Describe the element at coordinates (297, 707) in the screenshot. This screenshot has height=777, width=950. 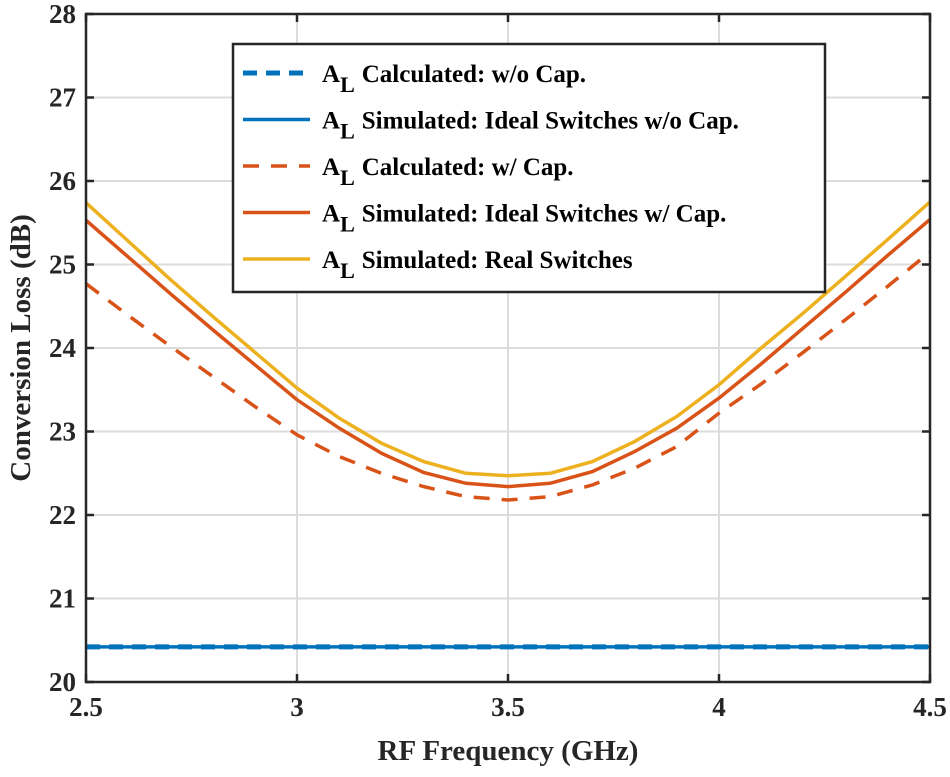
I see `x-tick-label: 3` at that location.